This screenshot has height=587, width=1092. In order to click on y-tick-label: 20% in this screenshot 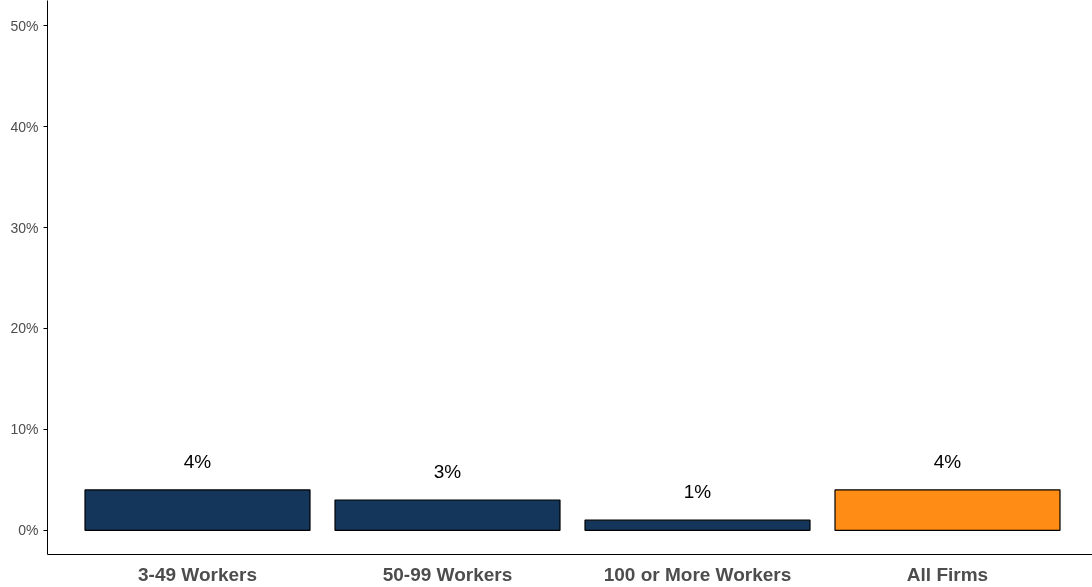, I will do `click(24, 328)`.